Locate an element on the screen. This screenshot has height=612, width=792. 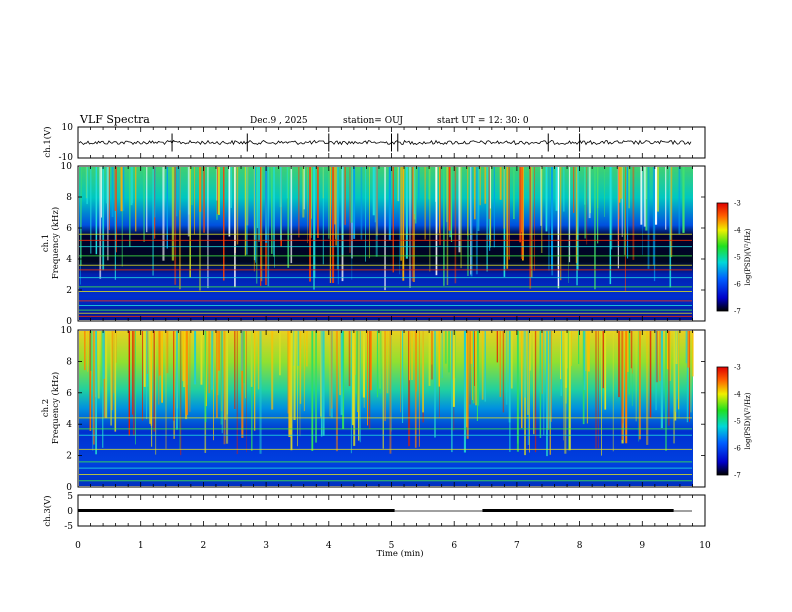
ch1-spectrogram-lines is located at coordinates (385, 275).